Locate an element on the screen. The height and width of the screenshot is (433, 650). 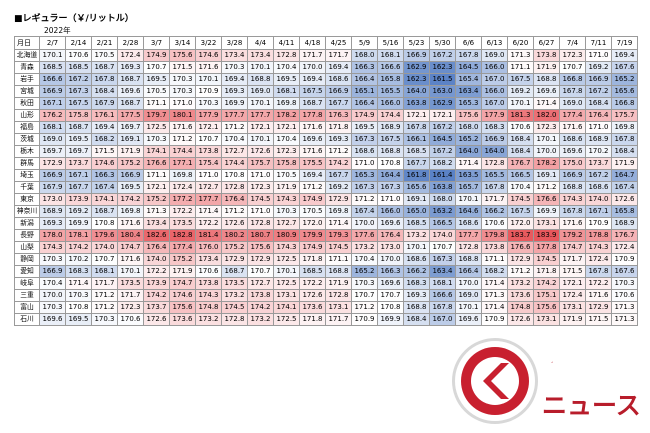
price-cell: 182.8 is located at coordinates (182, 235).